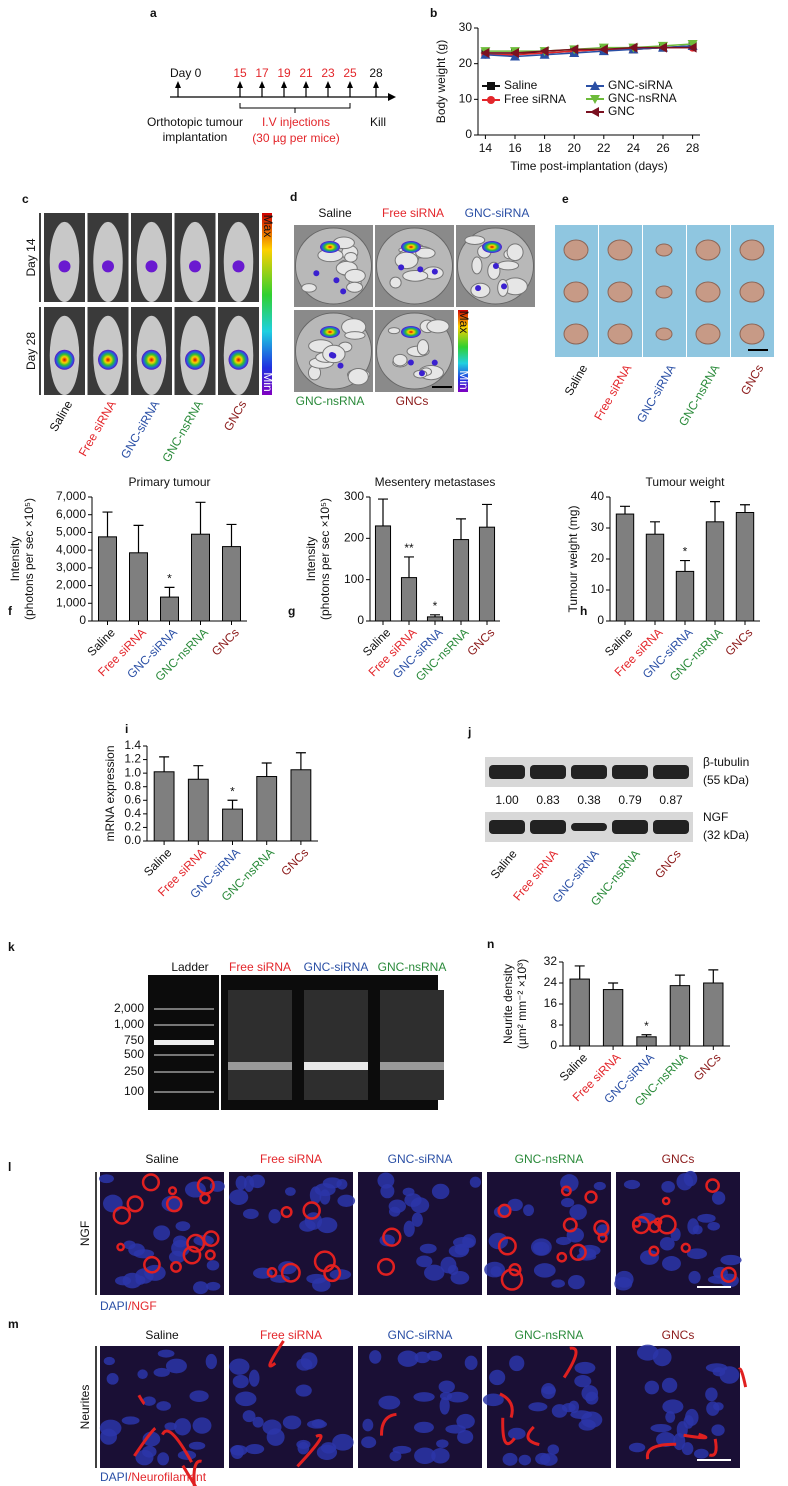 This screenshot has width=788, height=1486. What do you see at coordinates (350, 73) in the screenshot?
I see `injection-day: 25` at bounding box center [350, 73].